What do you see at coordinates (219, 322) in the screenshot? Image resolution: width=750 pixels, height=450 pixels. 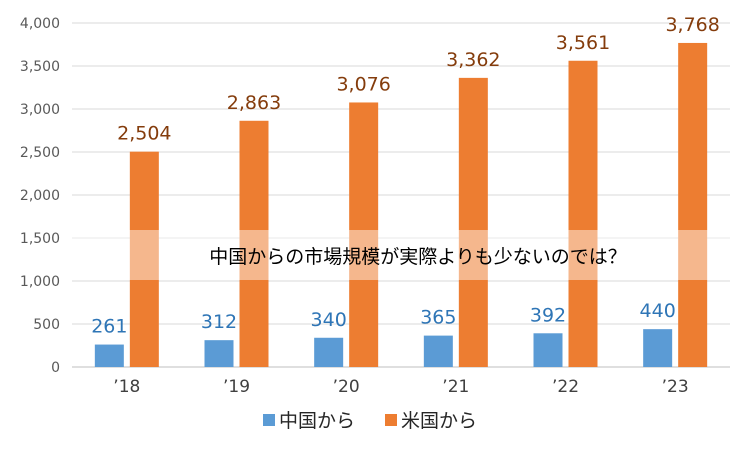 I see `data-label-china: 312` at bounding box center [219, 322].